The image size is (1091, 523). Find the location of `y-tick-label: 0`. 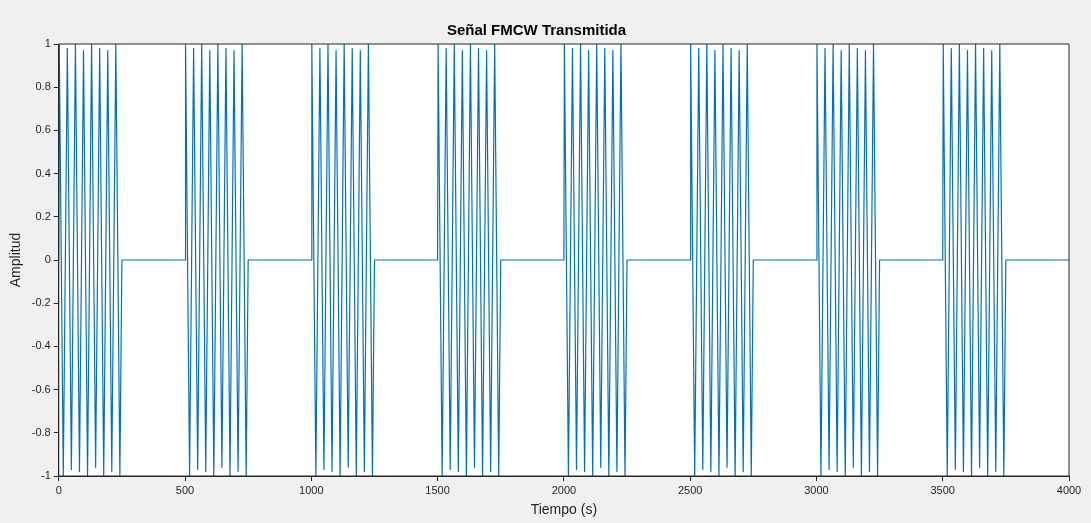

y-tick-label: 0 is located at coordinates (47, 259).